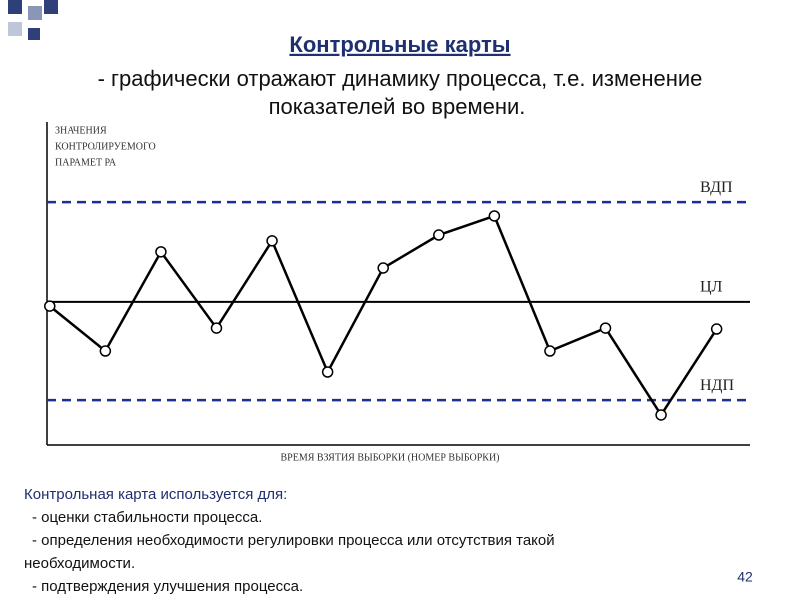 The height and width of the screenshot is (600, 800). What do you see at coordinates (717, 385) in the screenshot?
I see `control-line-label: НДП` at bounding box center [717, 385].